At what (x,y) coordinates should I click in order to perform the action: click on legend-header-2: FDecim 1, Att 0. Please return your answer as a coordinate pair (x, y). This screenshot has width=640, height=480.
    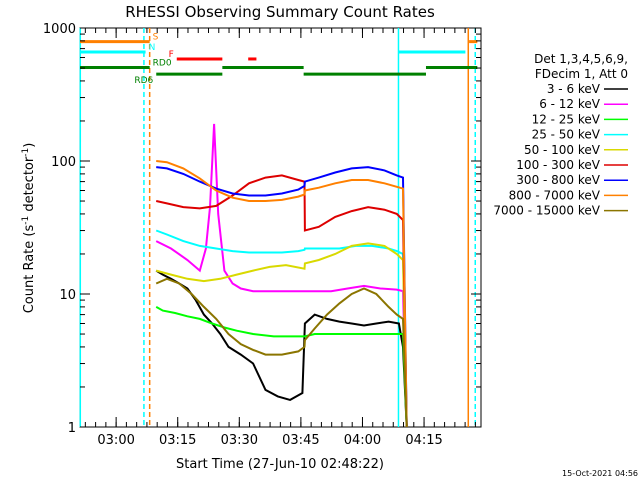
    Looking at the image, I should click on (581, 74).